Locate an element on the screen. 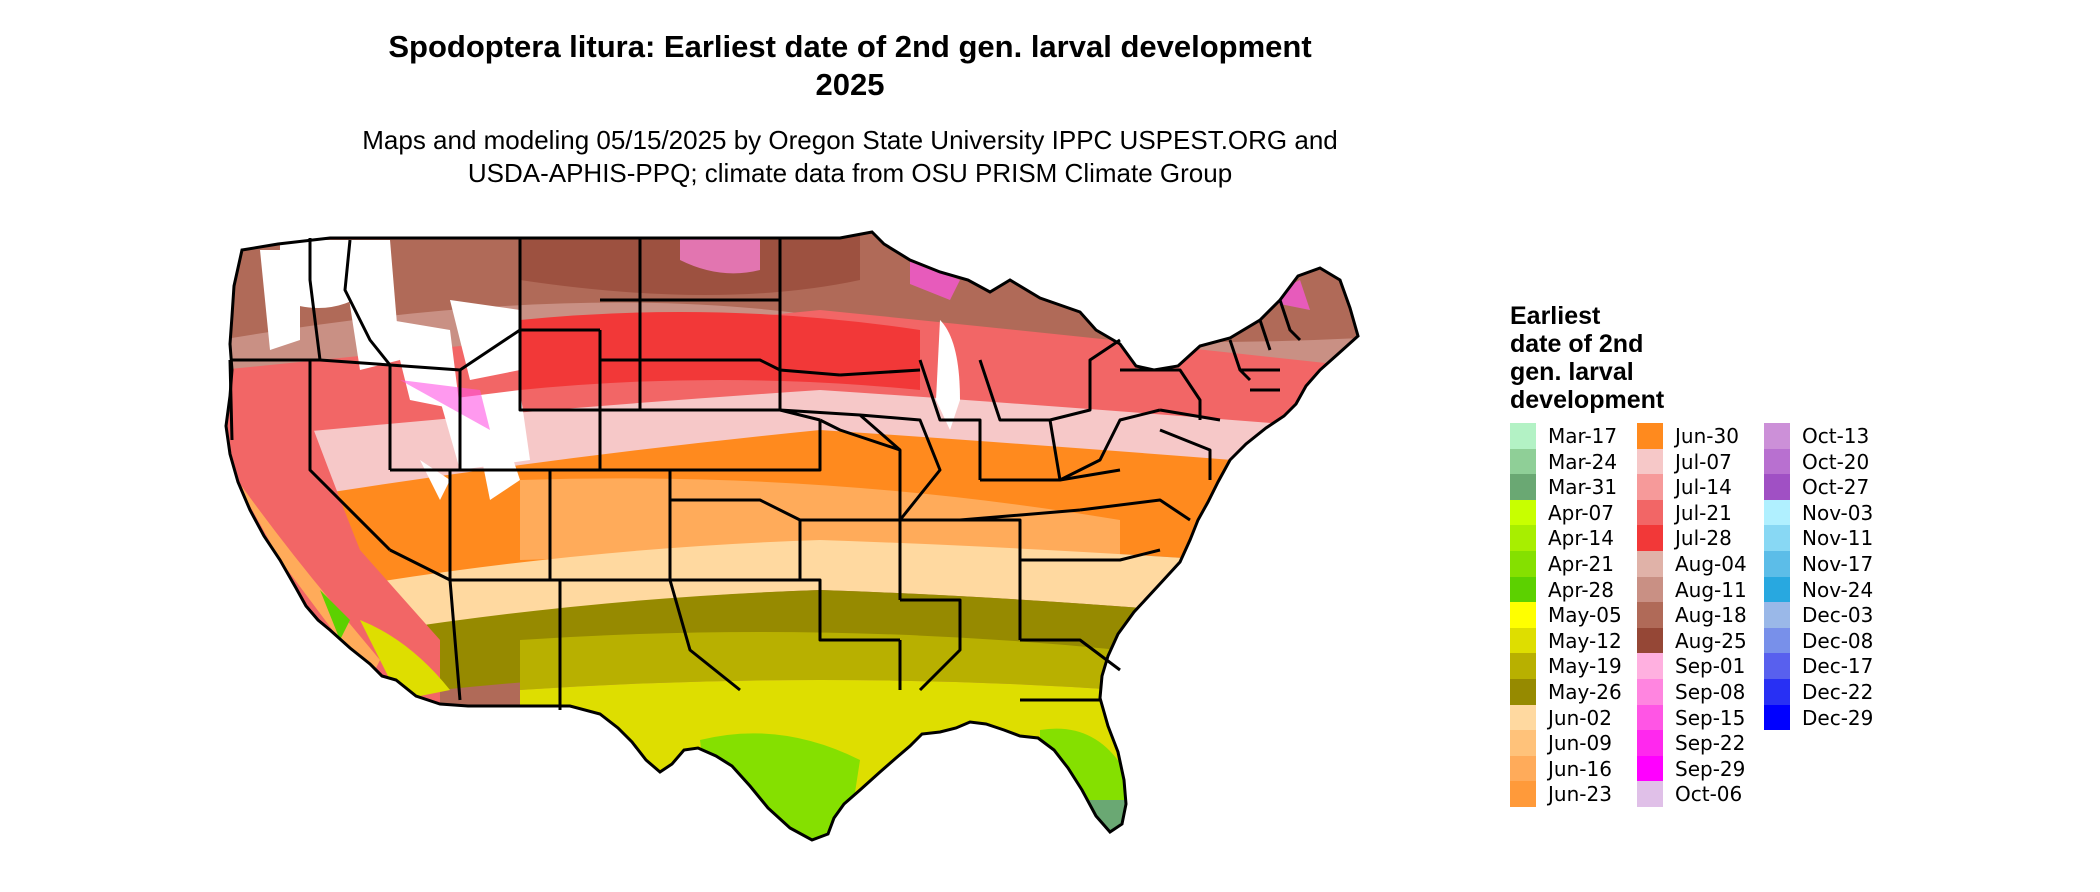 This screenshot has height=892, width=2100. legend-label: Dec-03 is located at coordinates (1838, 615).